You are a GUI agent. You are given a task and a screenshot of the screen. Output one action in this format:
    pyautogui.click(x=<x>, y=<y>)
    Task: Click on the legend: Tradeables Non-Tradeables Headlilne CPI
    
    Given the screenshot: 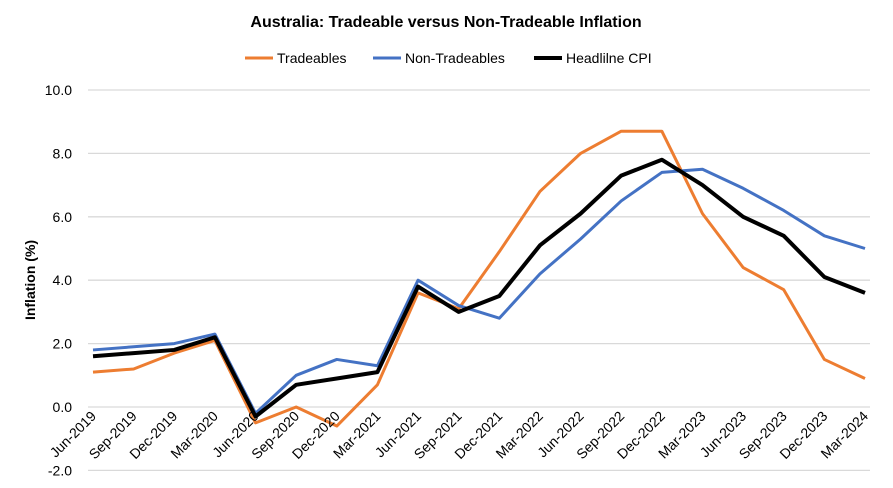 What is the action you would take?
    pyautogui.click(x=448, y=58)
    